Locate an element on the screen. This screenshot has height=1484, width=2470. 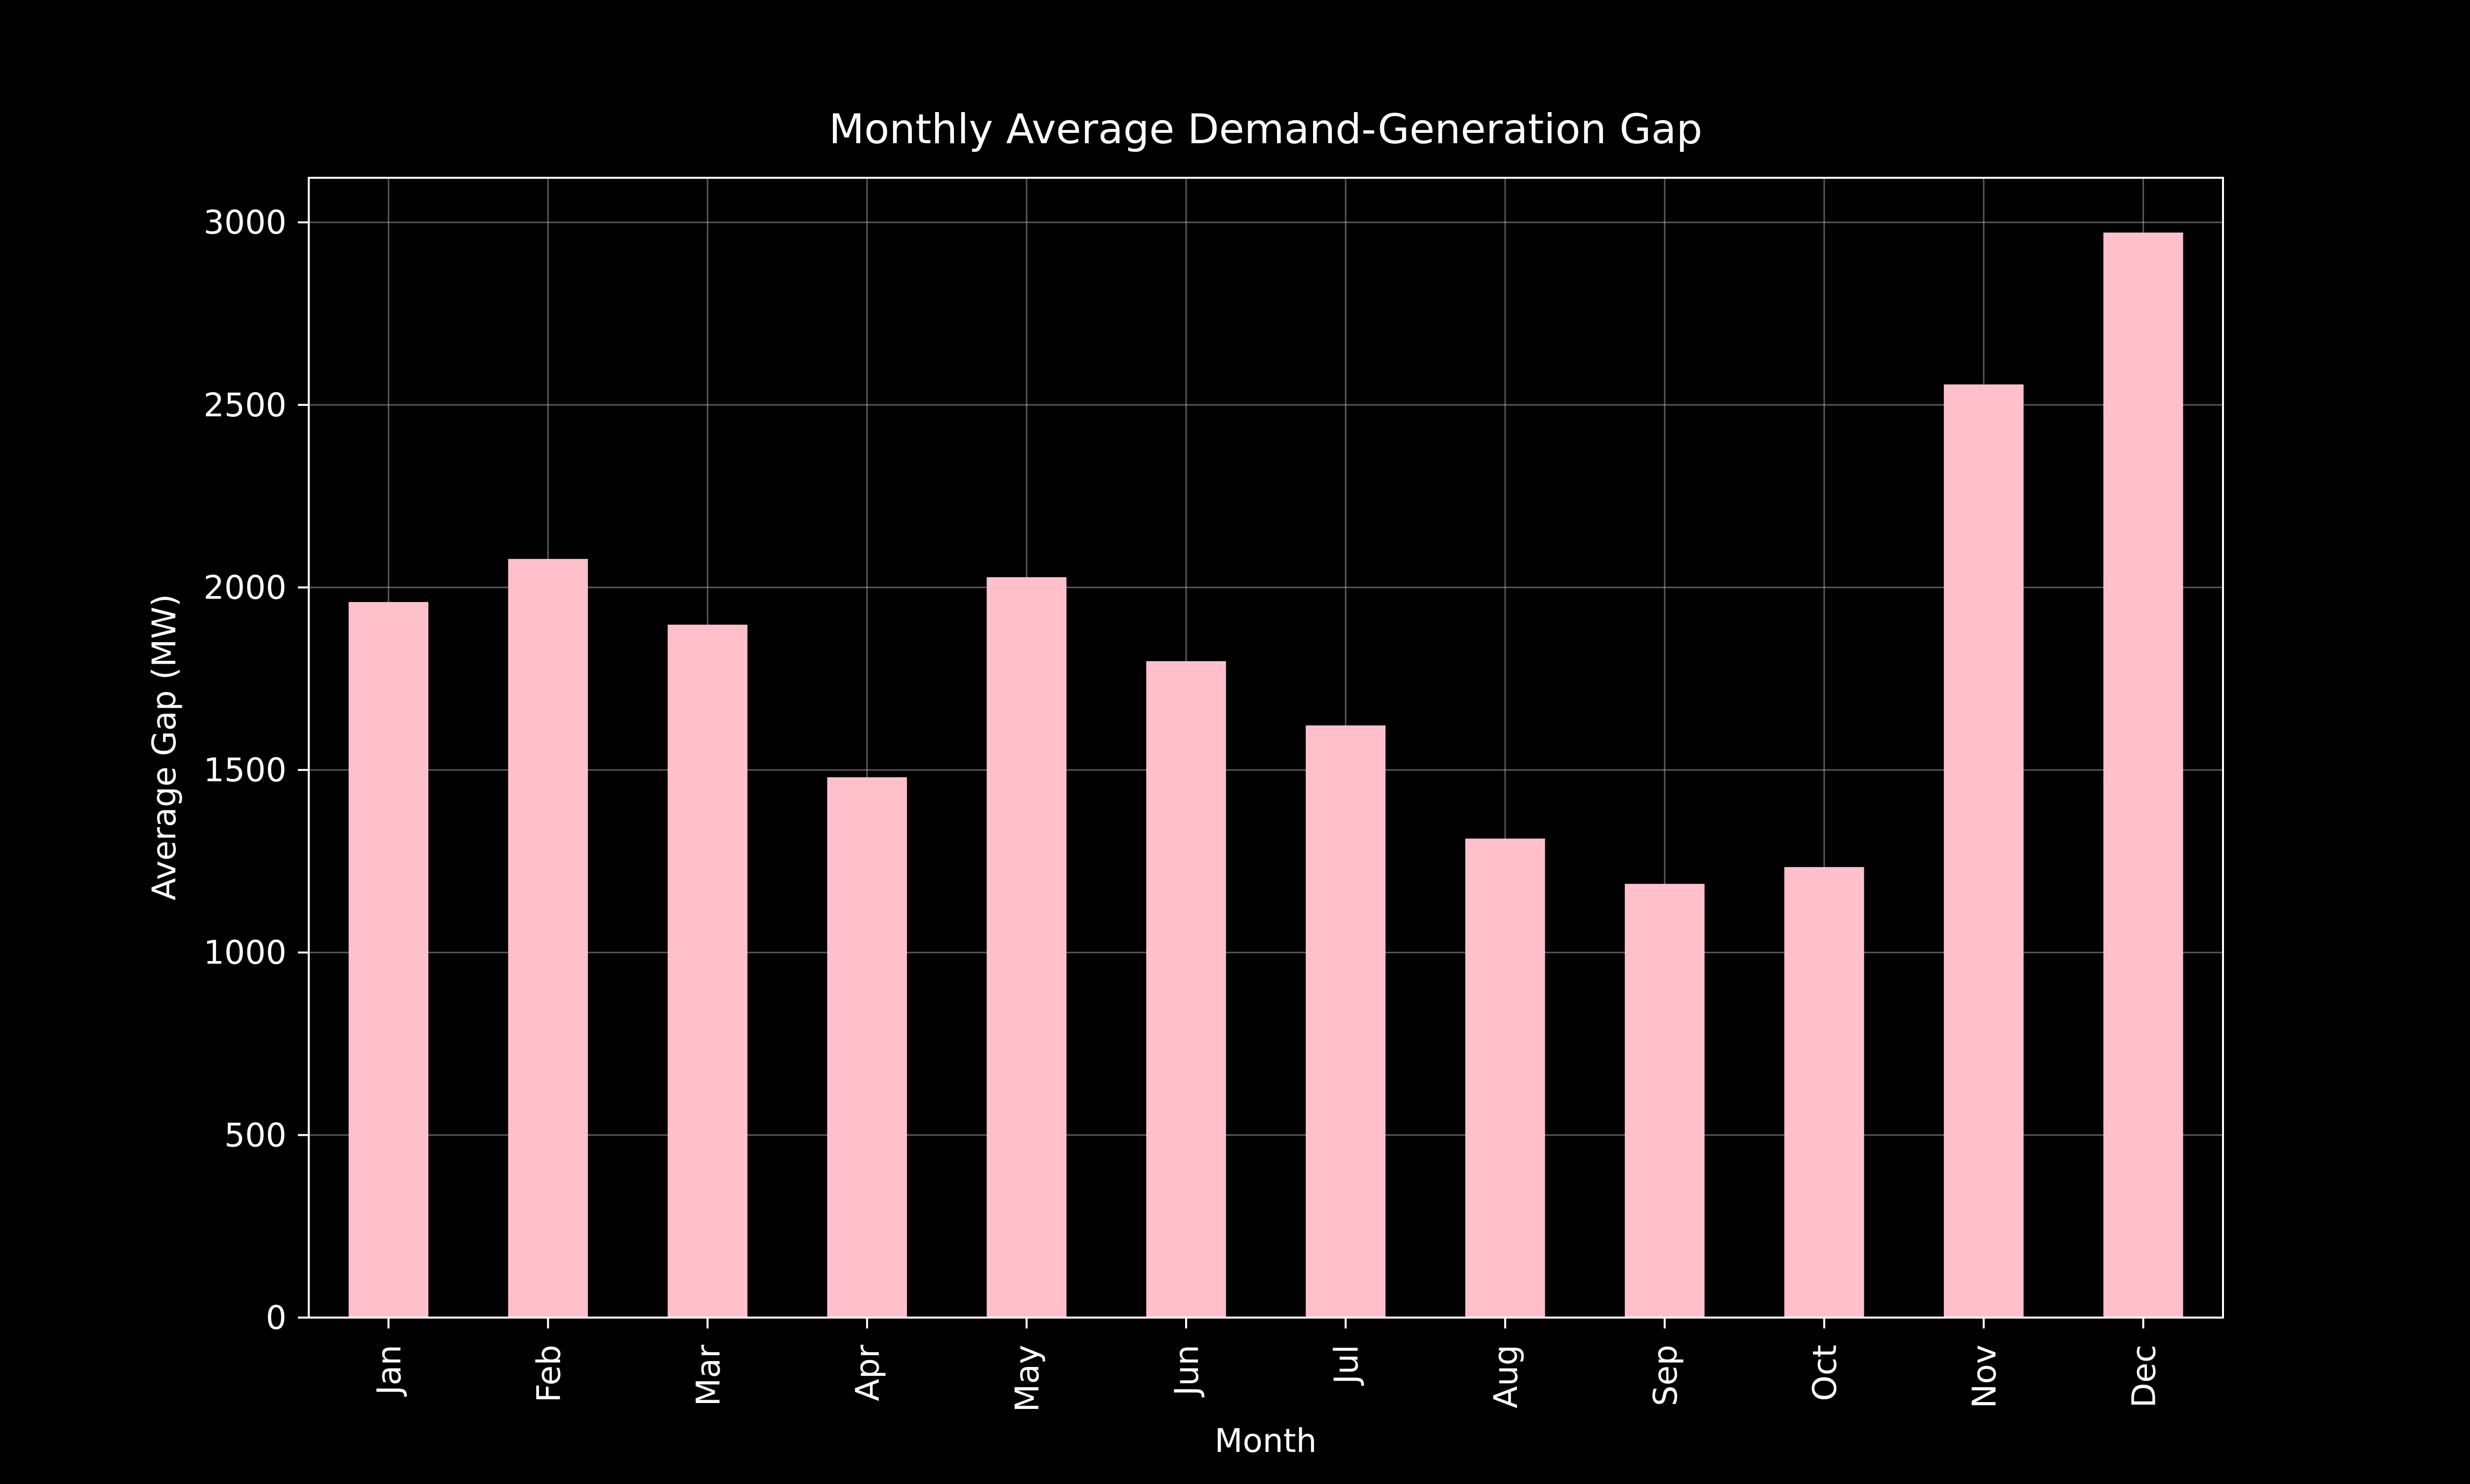
x-tick-label-jul: Jul is located at coordinates (1346, 1365).